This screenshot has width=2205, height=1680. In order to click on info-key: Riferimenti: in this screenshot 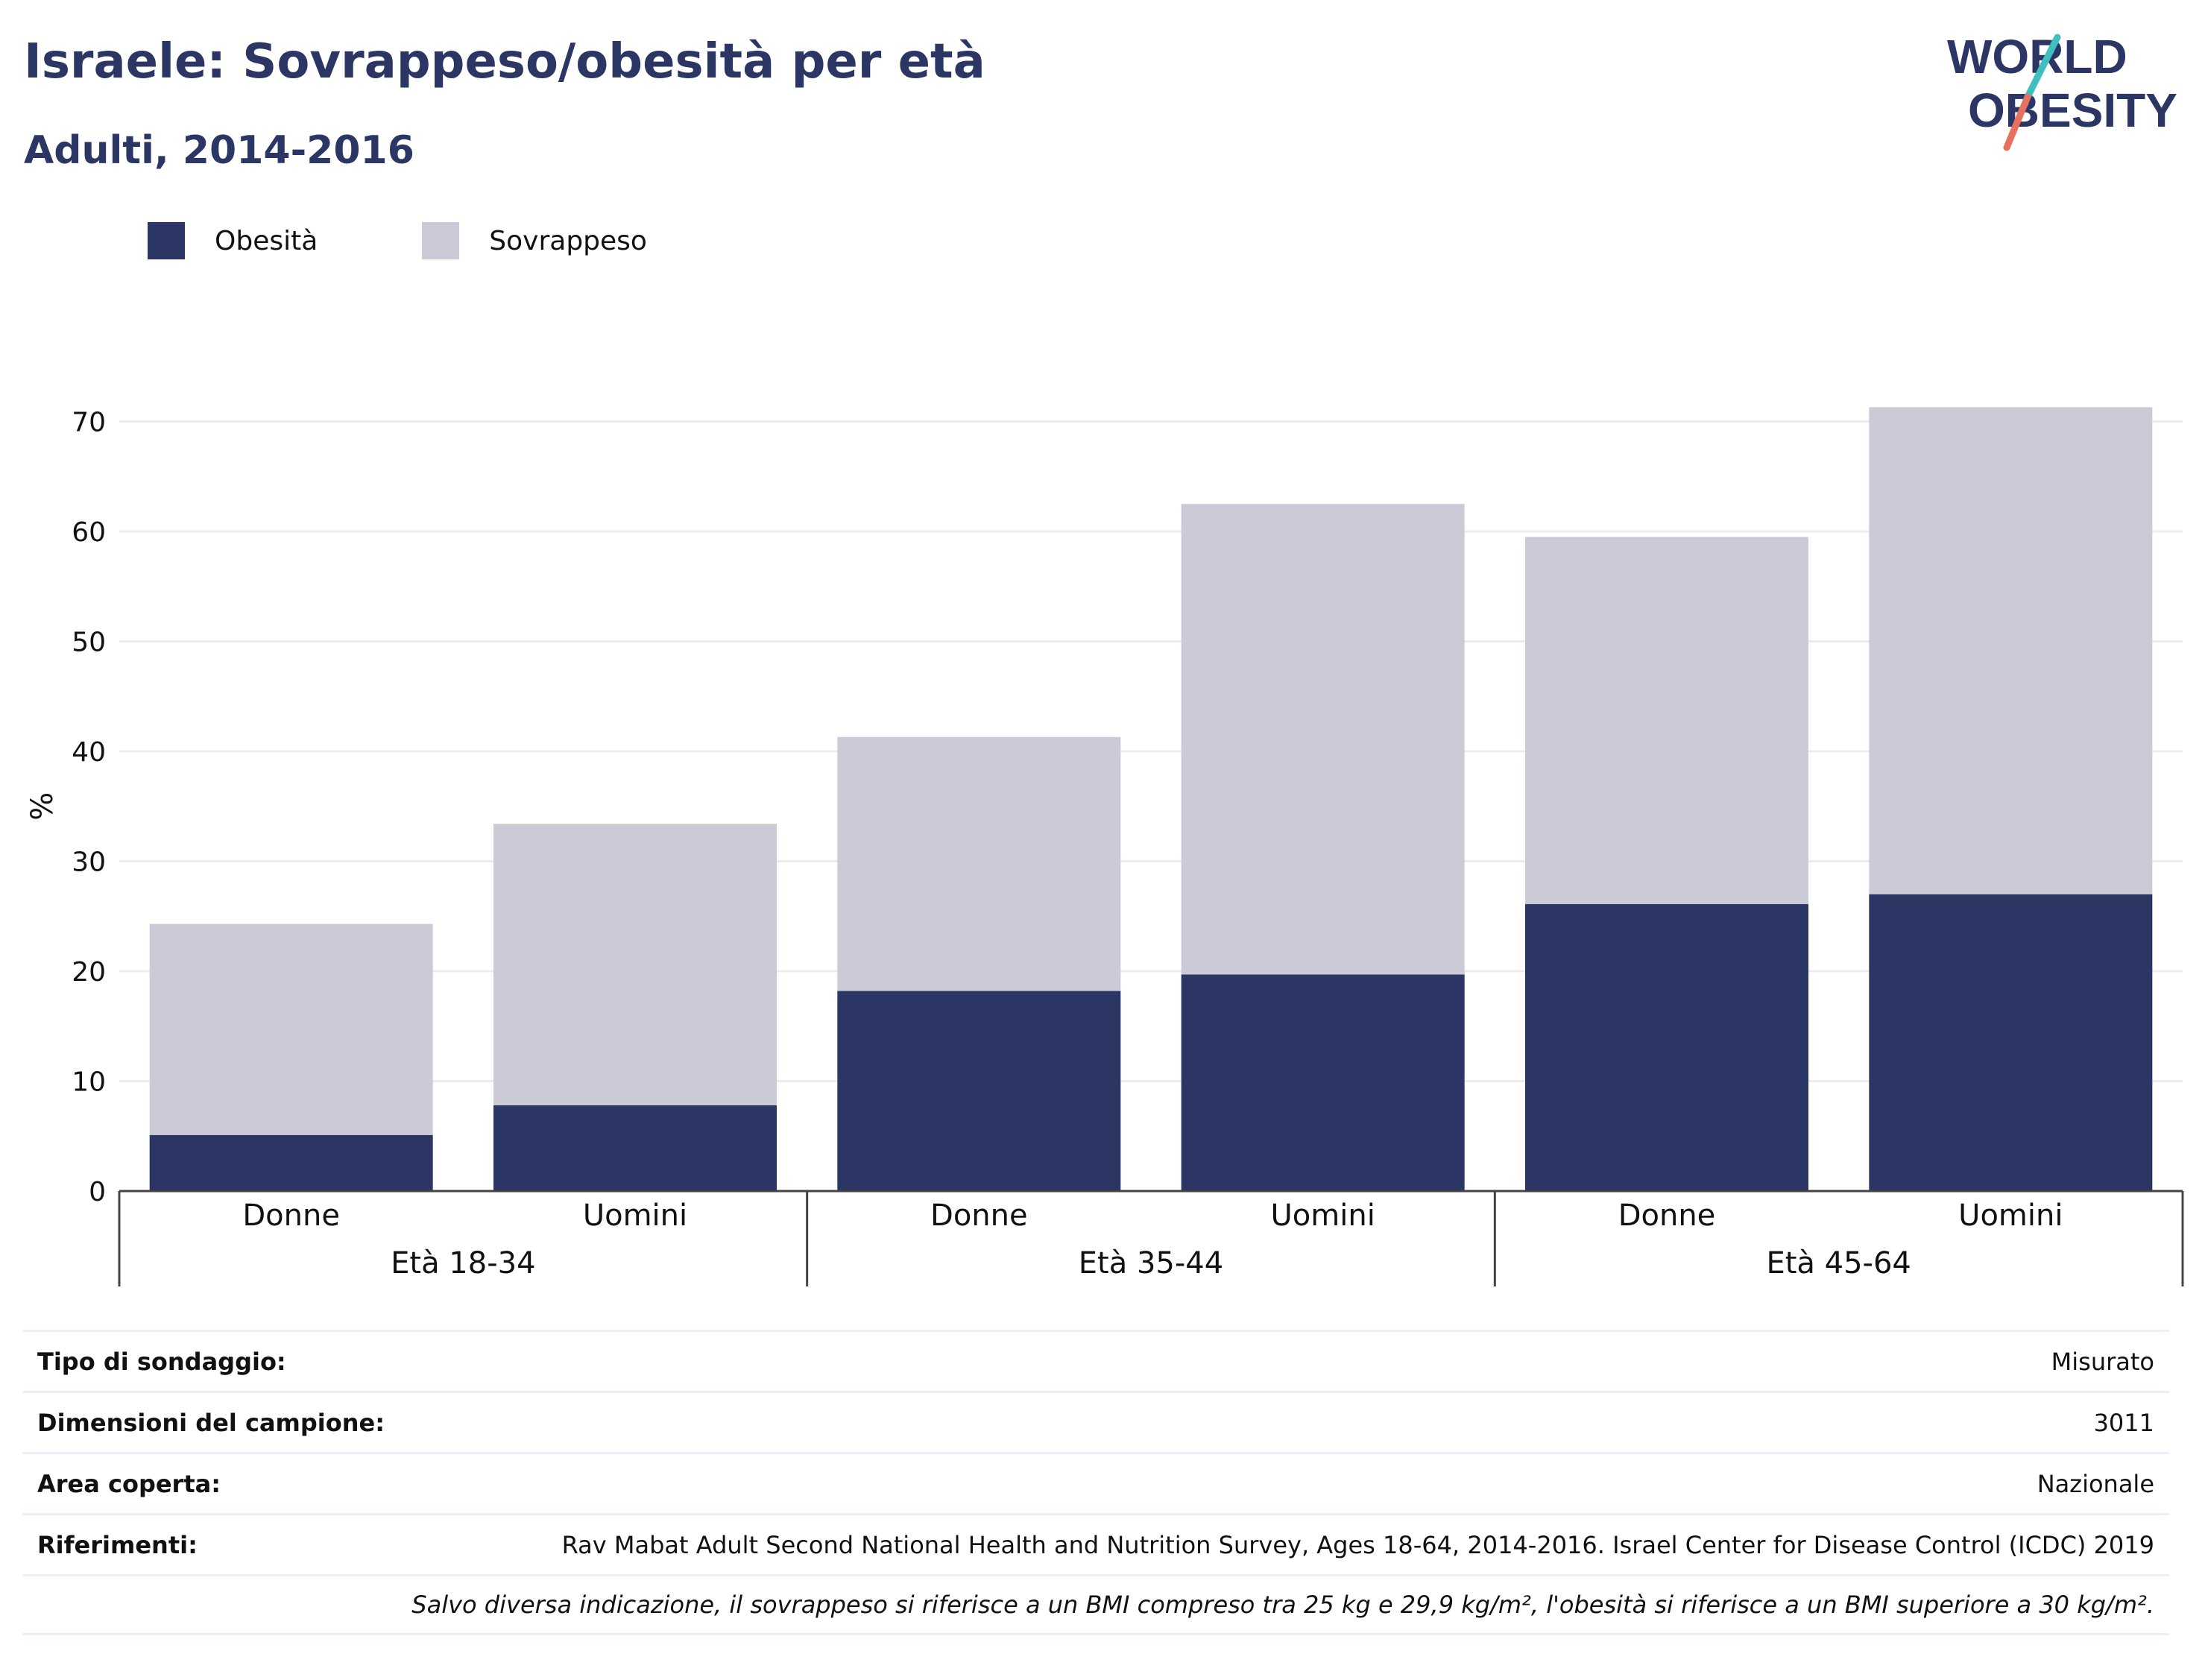, I will do `click(117, 1544)`.